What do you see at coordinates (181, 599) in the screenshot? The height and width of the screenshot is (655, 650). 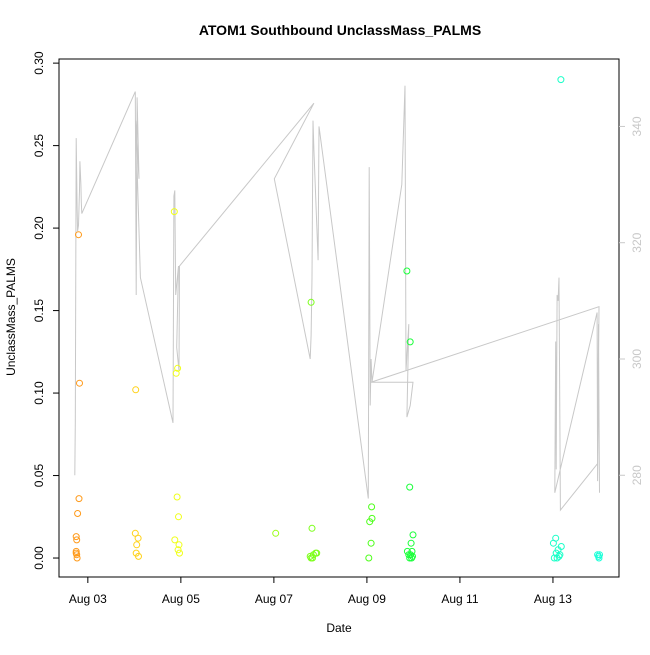 I see `x-tick-label: Aug 05` at bounding box center [181, 599].